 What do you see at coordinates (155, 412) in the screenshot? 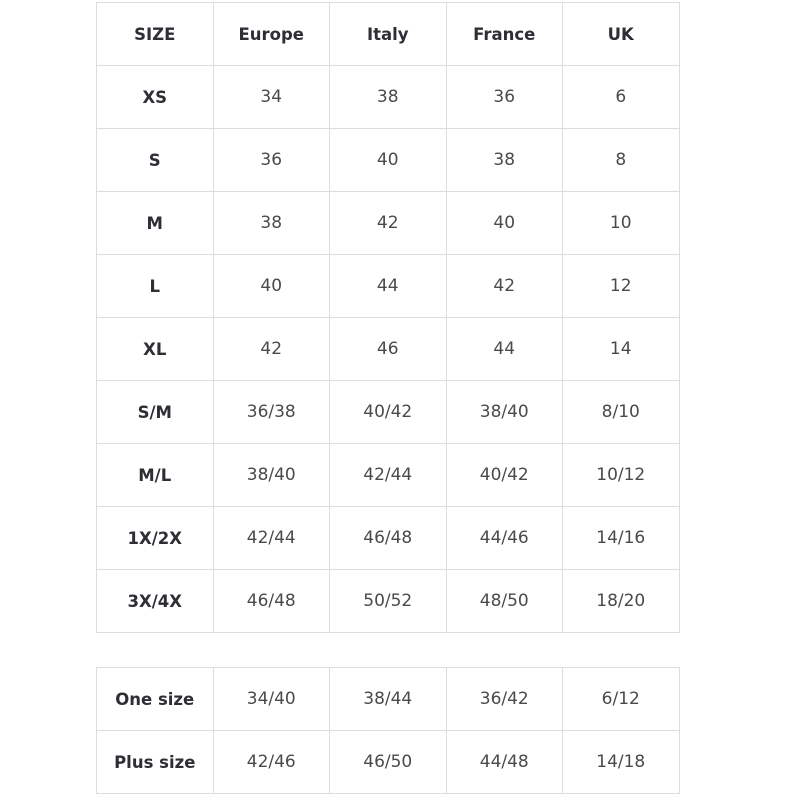
I see `size-label-cell: S/M` at bounding box center [155, 412].